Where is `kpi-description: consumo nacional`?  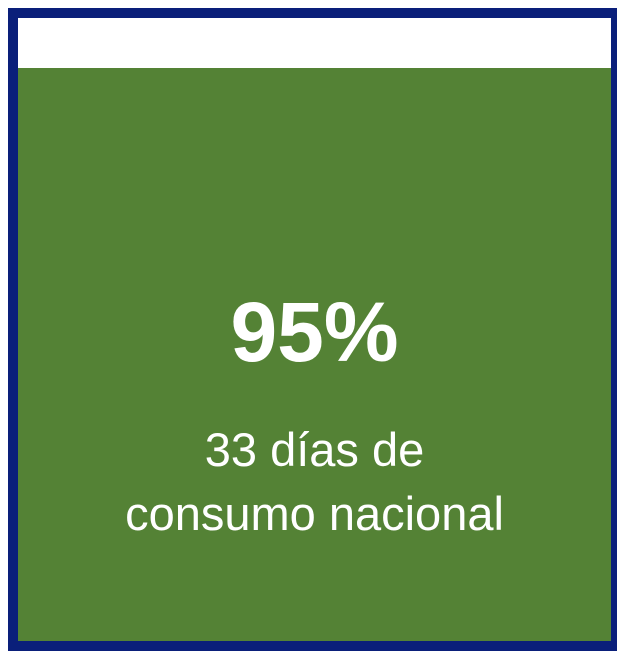
kpi-description: consumo nacional is located at coordinates (314, 513).